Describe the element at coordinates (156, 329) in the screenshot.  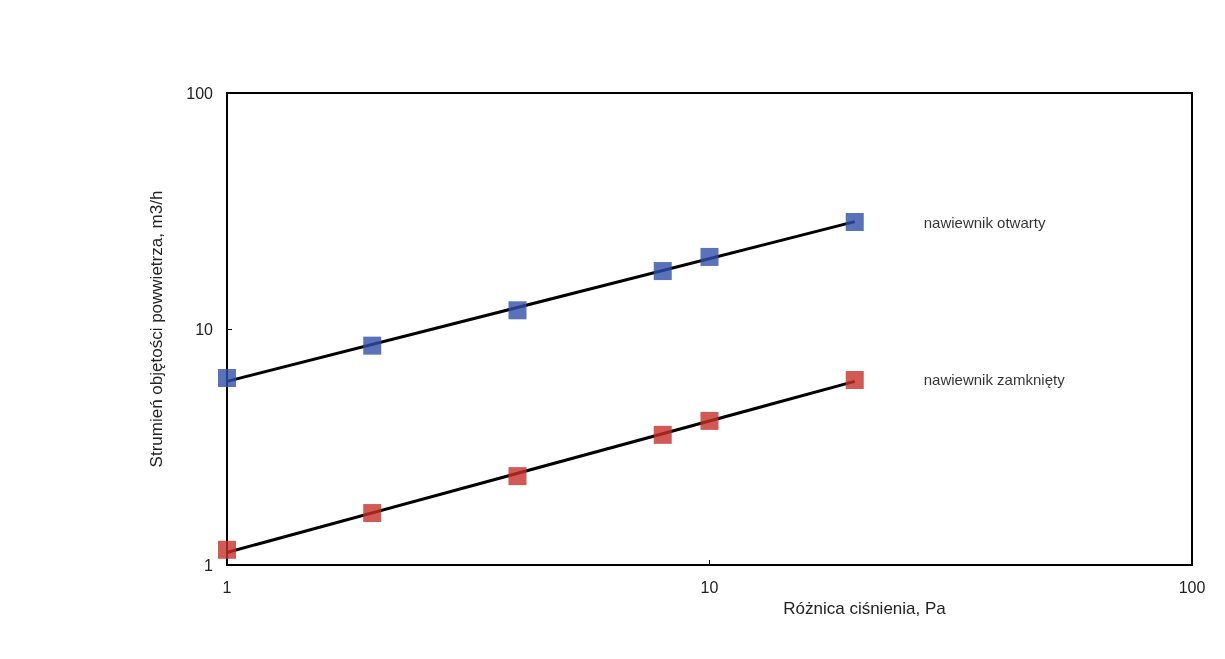
I see `y-axis-title: Strumień objętości powwietrza, m3/h` at that location.